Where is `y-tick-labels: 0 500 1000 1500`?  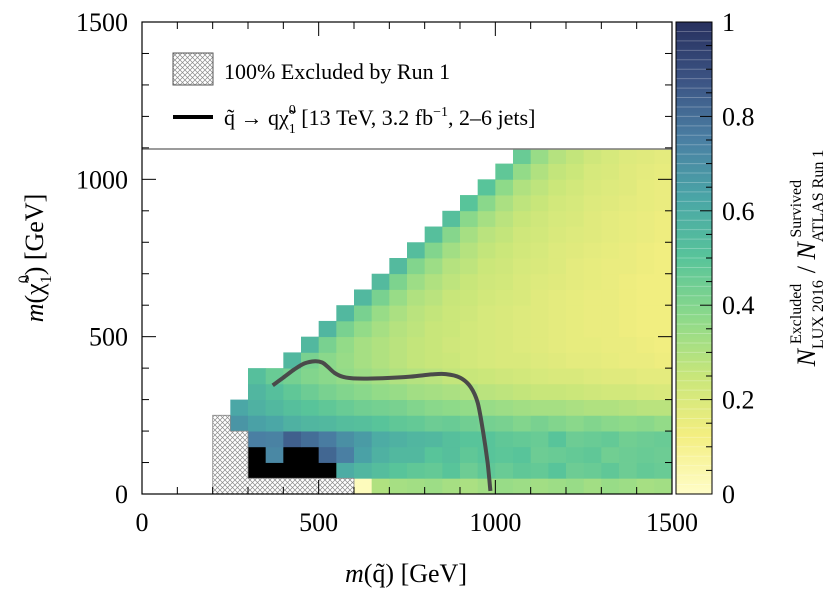
y-tick-labels: 0 500 1000 1500 is located at coordinates (102, 258).